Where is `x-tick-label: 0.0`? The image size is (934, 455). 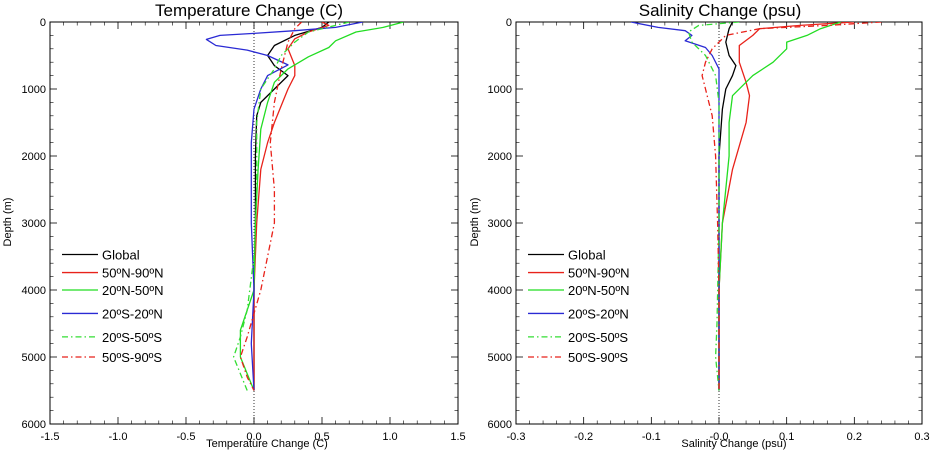
x-tick-label: 0.0 is located at coordinates (253, 437).